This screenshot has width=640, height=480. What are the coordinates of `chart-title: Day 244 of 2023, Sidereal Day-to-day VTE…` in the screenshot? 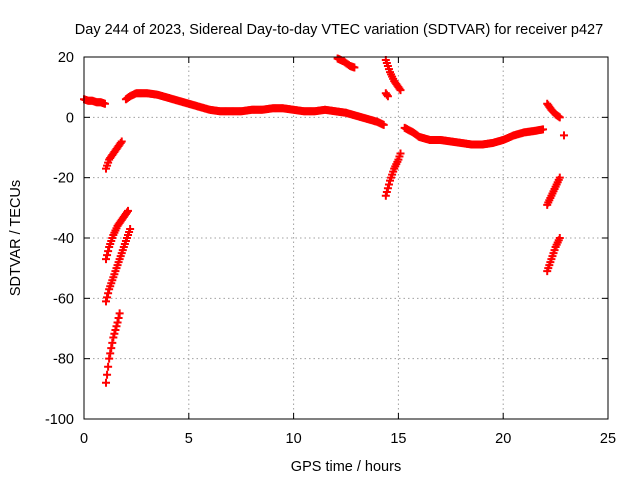 It's located at (339, 30).